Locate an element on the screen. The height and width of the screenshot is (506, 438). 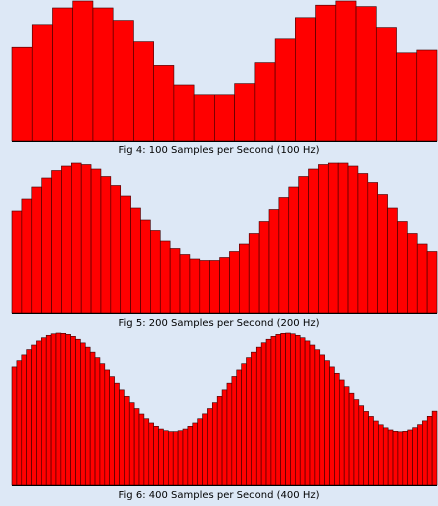
chart-caption-fig4: Fig 4: 100 Samples per Second (100 Hz) is located at coordinates (219, 151).